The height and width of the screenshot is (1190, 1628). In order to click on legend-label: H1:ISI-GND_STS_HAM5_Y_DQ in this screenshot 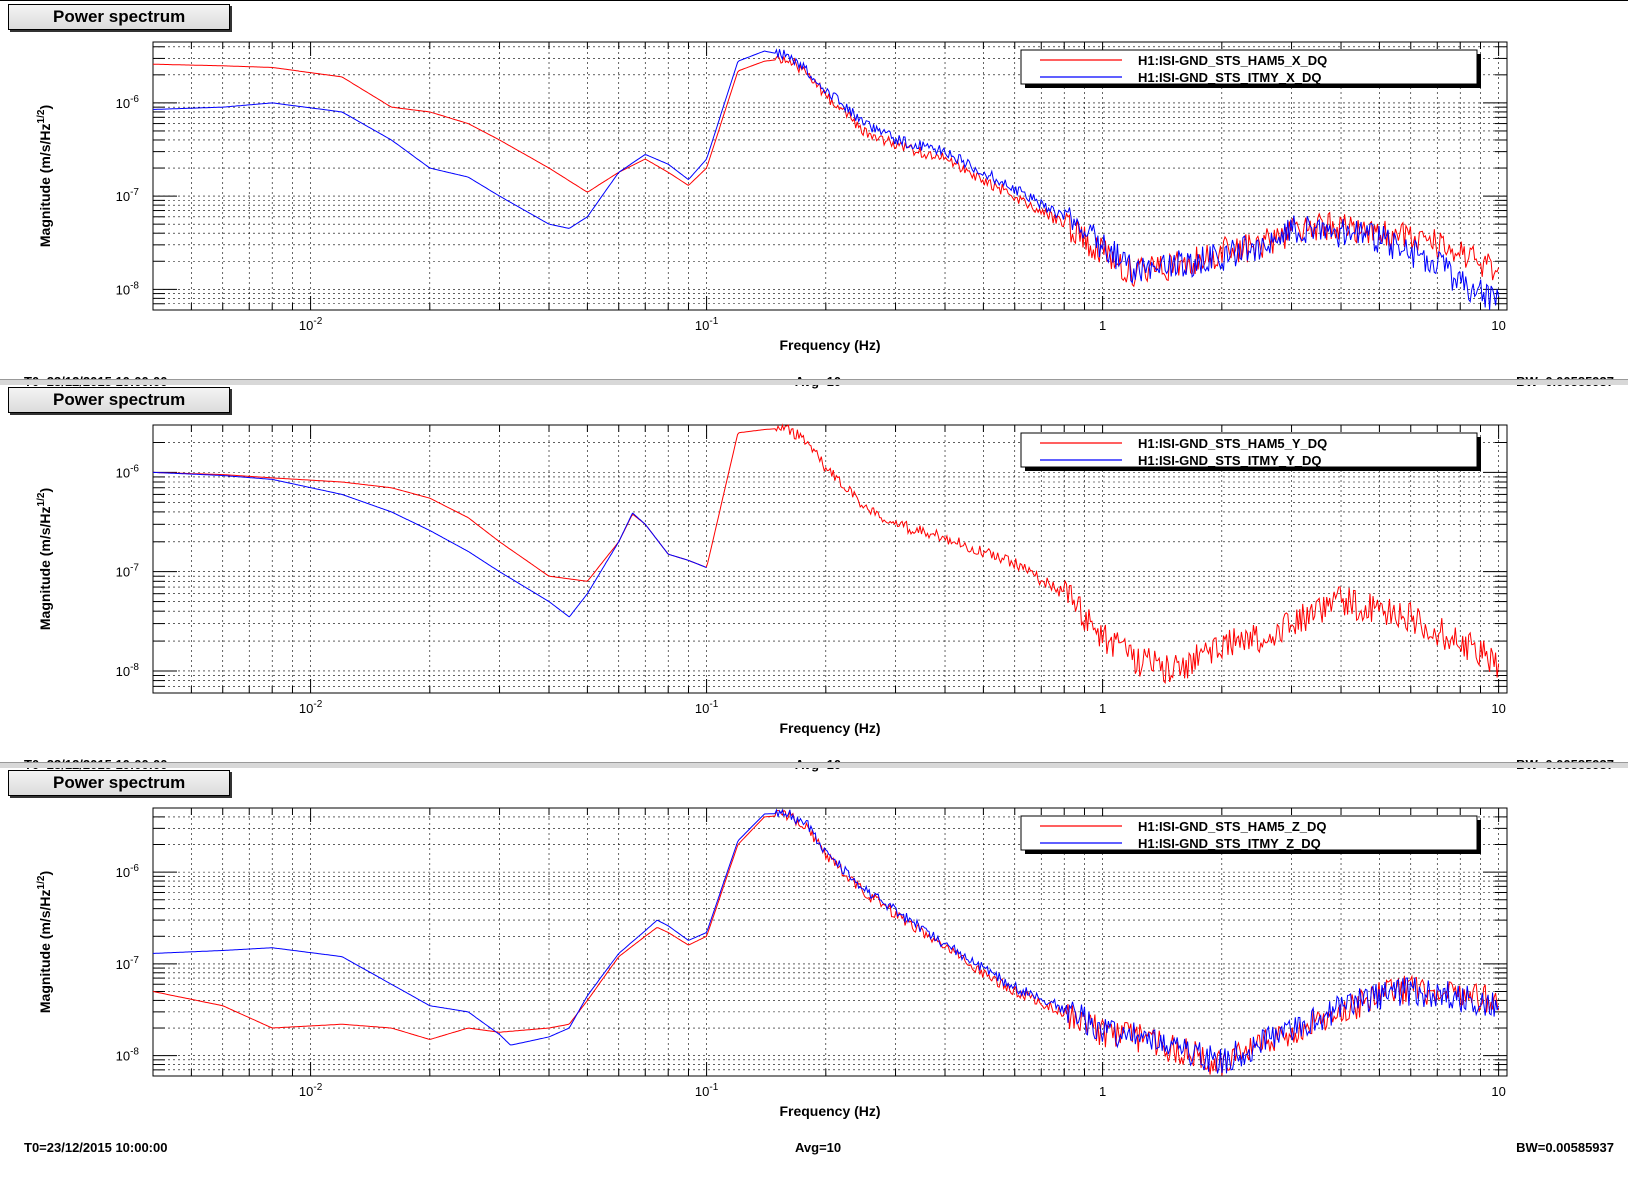, I will do `click(1232, 443)`.